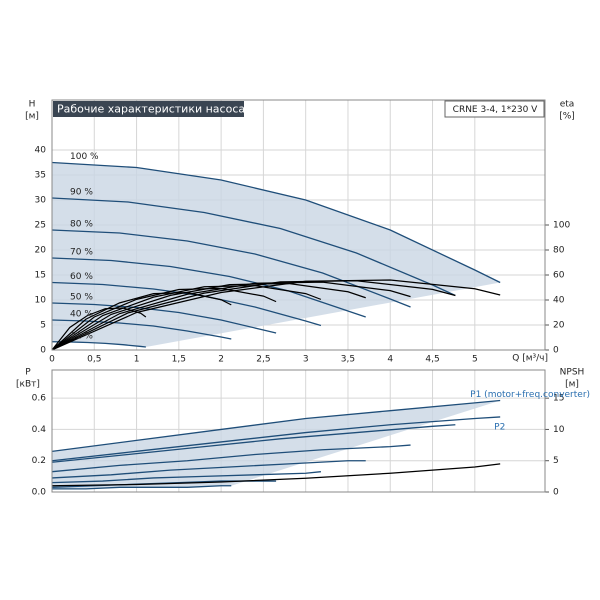  I want to click on y-tick-label: 0.2, so click(39, 461).